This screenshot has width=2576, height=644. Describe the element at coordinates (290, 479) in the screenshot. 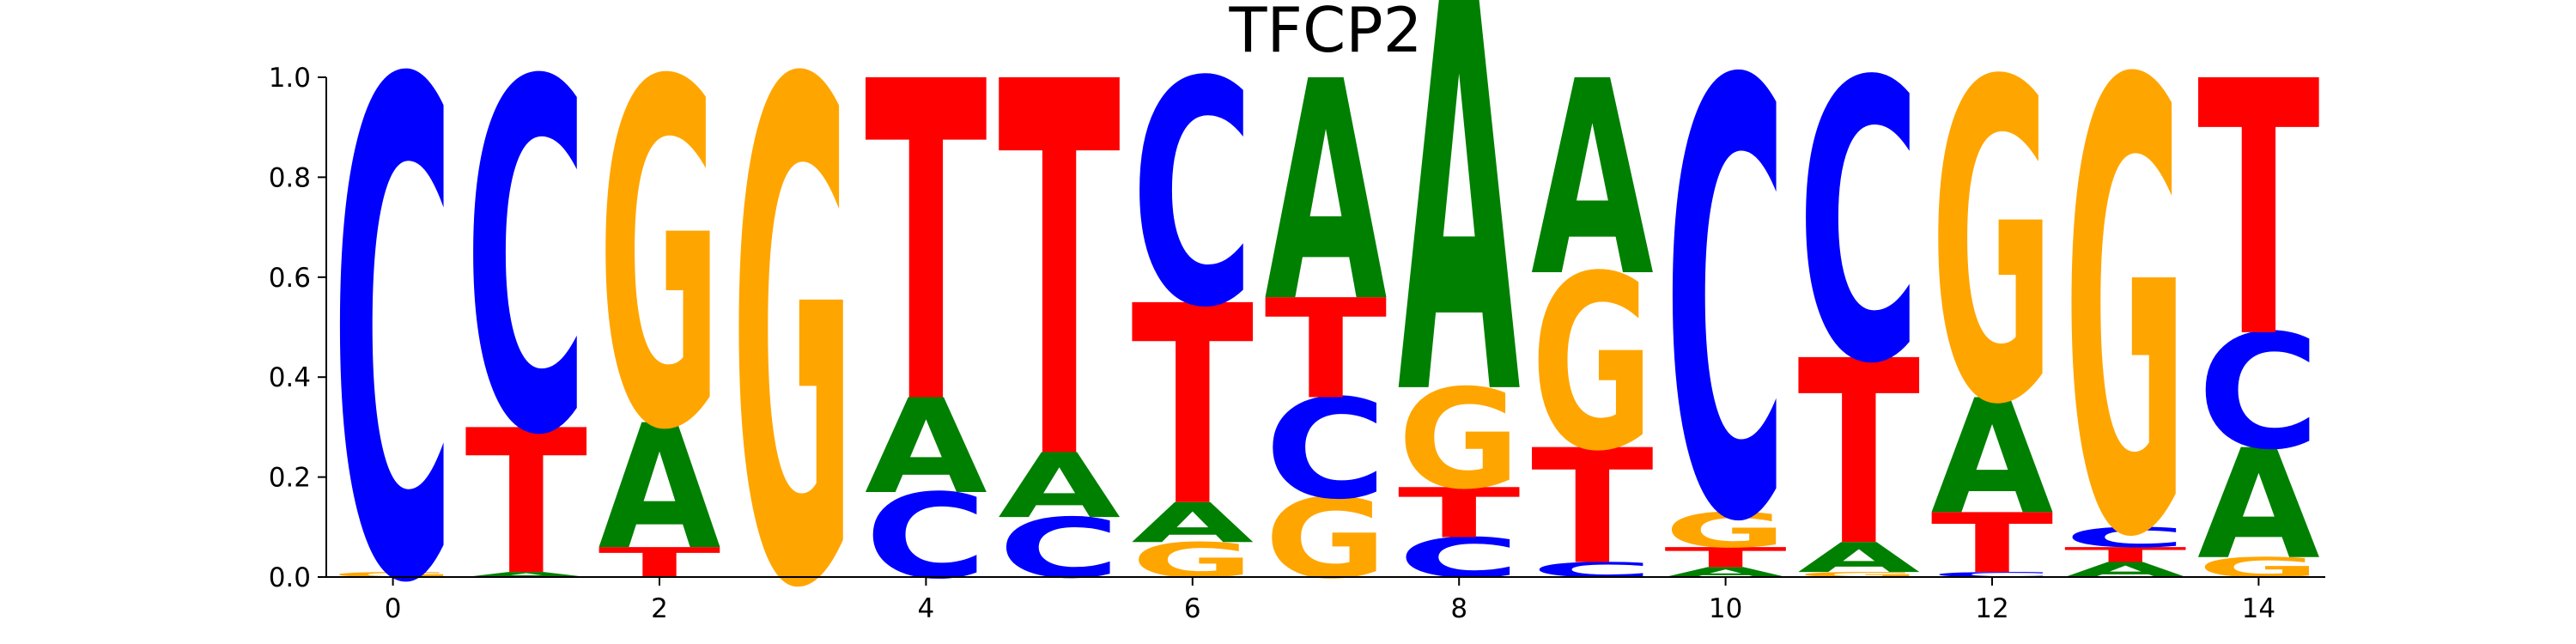

I see `y-tick-label: 0.2` at that location.